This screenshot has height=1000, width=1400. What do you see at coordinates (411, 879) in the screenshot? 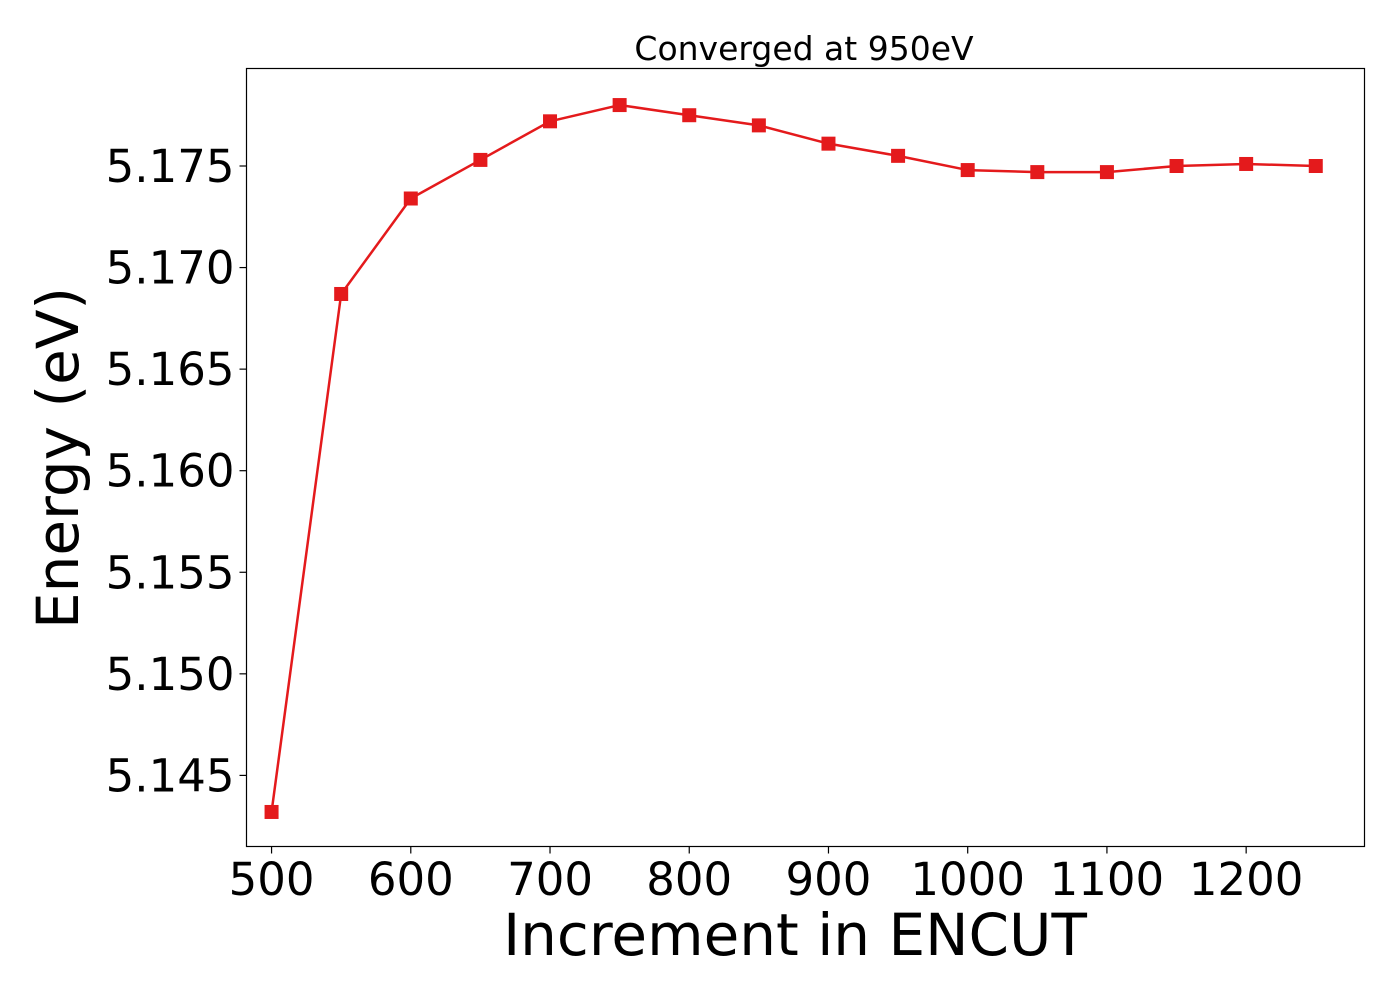
I see `x-tick-label: 600` at bounding box center [411, 879].